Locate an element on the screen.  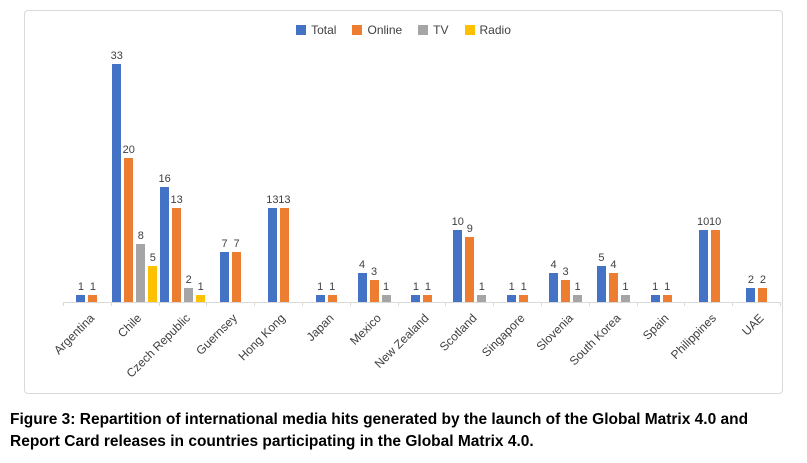
bar-argentina-total is located at coordinates (81, 298).